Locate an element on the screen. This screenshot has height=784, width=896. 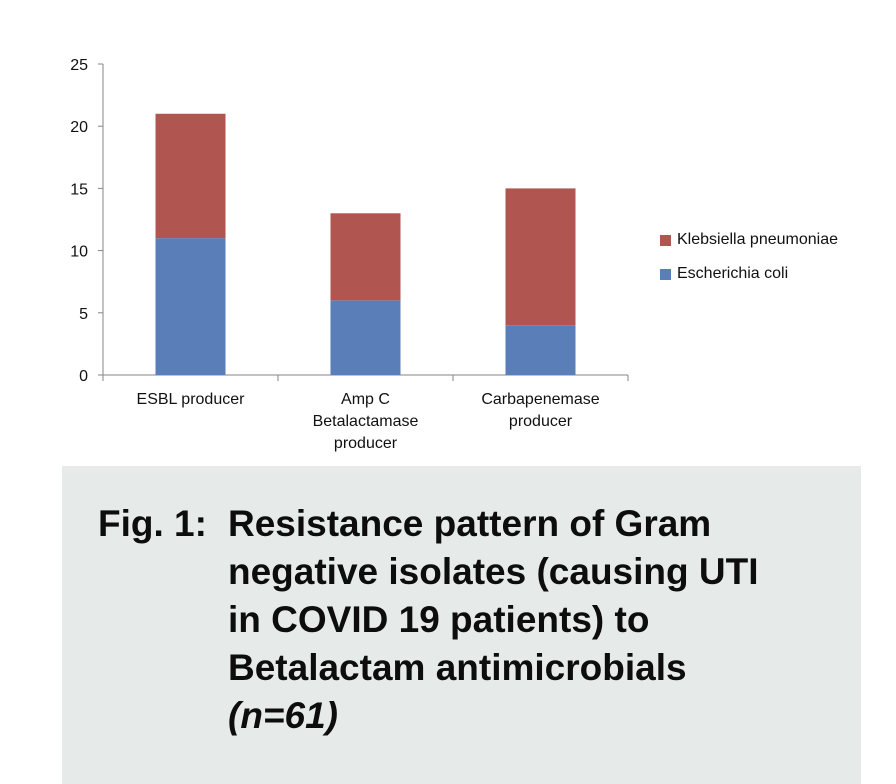
sample-size: (n=61) is located at coordinates (283, 715).